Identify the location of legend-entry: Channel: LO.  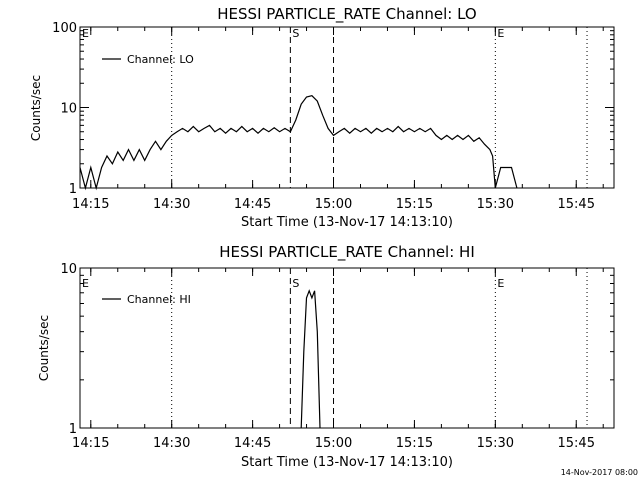
(160, 59).